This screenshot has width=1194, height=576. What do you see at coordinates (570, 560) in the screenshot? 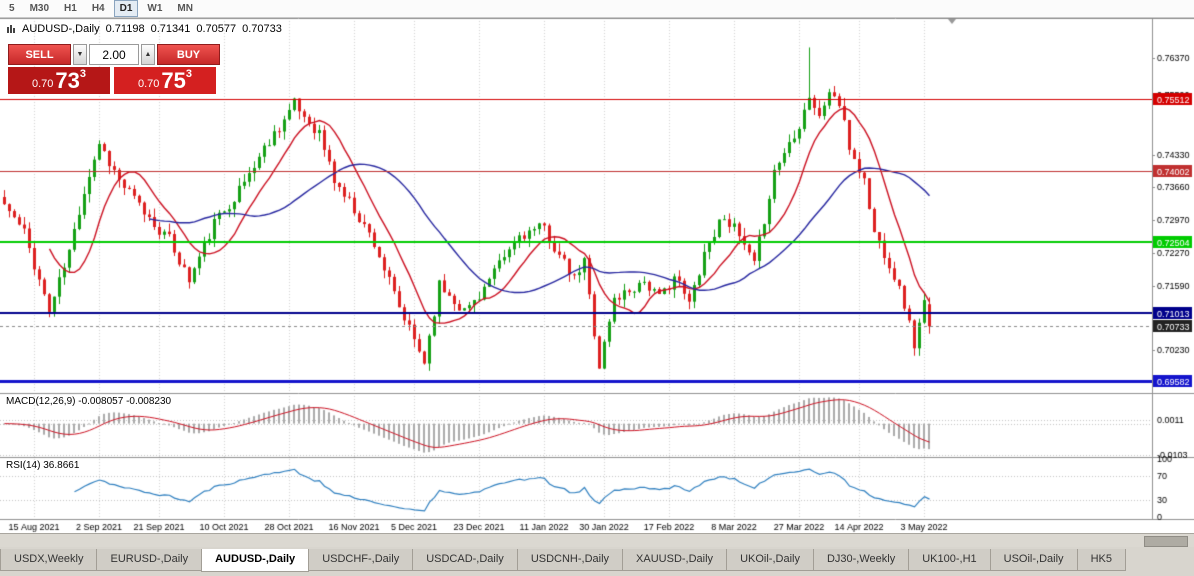
I see `tab-usdcnh-daily: USDCNH-,Daily` at bounding box center [570, 560].